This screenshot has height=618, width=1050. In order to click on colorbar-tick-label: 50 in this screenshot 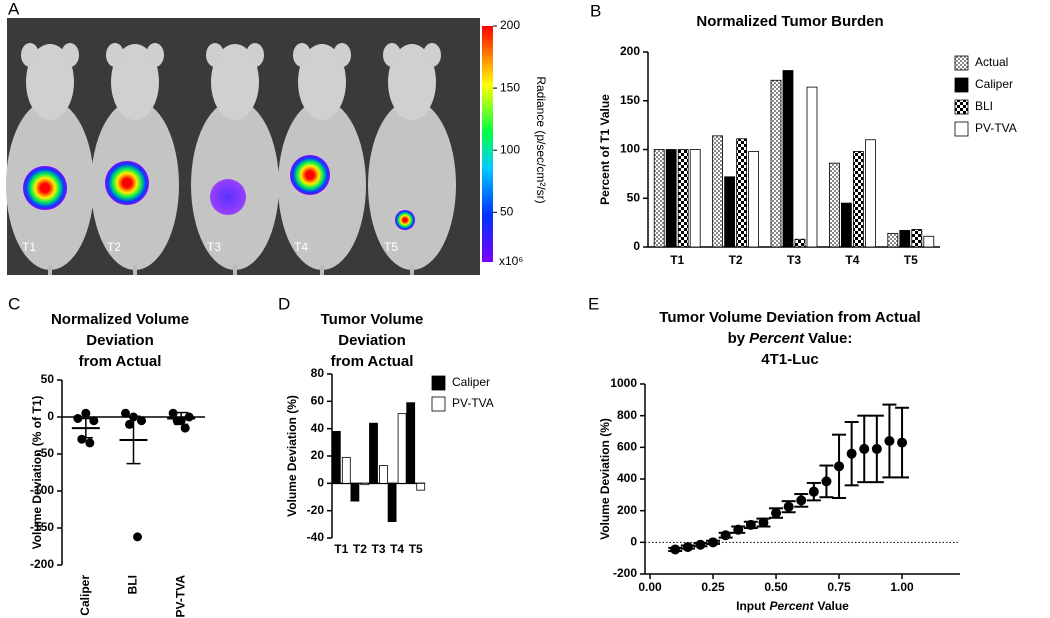, I will do `click(507, 211)`.